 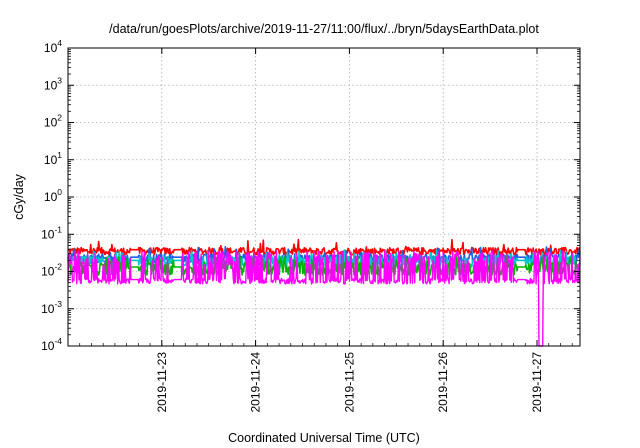 What do you see at coordinates (51, 232) in the screenshot?
I see `y-tick-label: 10⁻¹` at bounding box center [51, 232].